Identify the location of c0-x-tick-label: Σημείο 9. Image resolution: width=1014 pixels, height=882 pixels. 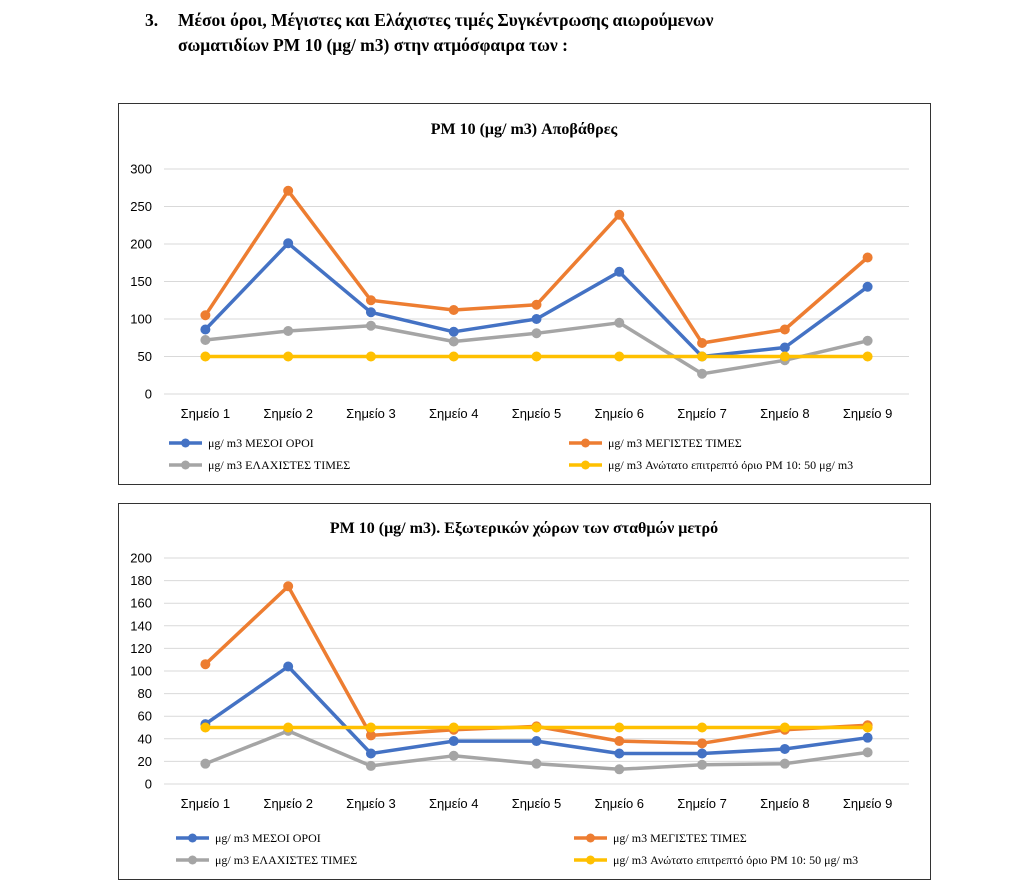
(868, 413).